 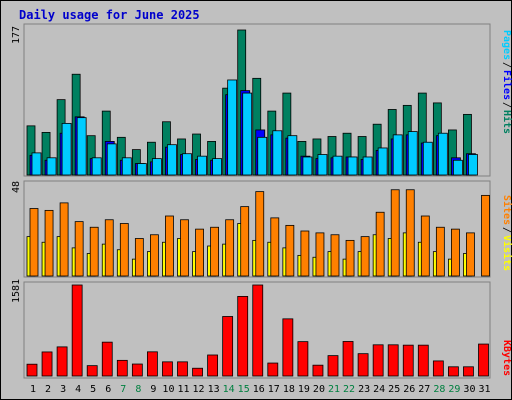 I want to click on ymax-label-kbytes: 1581, so click(x=16, y=291).